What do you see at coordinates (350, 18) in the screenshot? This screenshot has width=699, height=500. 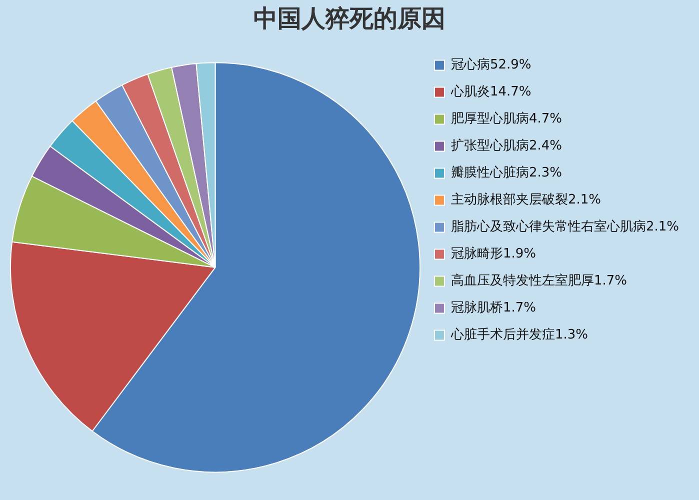 I see `chart-title: 中国人猝死的原因` at bounding box center [350, 18].